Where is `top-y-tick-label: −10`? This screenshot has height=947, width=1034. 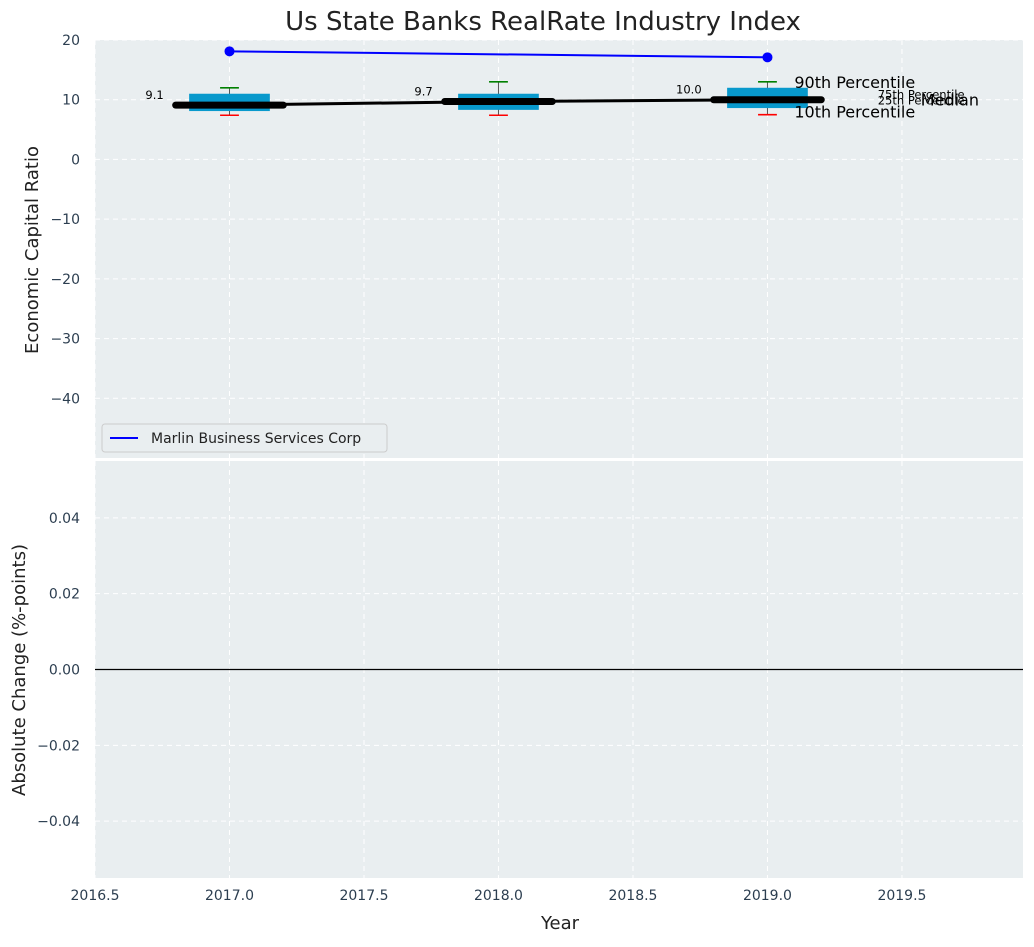 top-y-tick-label: −10 is located at coordinates (65, 220).